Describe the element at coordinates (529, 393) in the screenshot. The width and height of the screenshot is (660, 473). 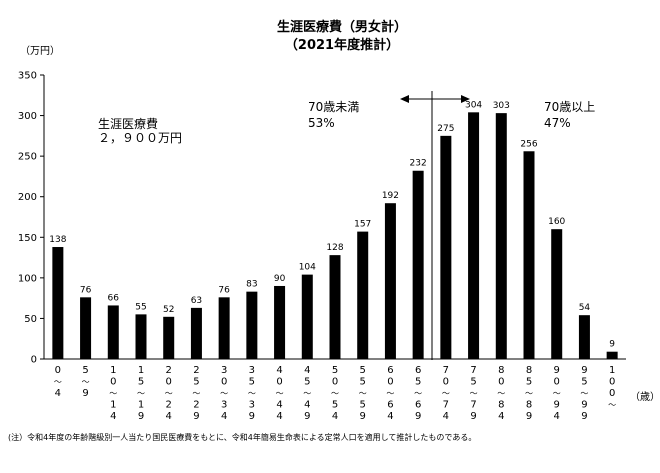
I see `x-tick-label: 8 5 〜 8 9` at that location.